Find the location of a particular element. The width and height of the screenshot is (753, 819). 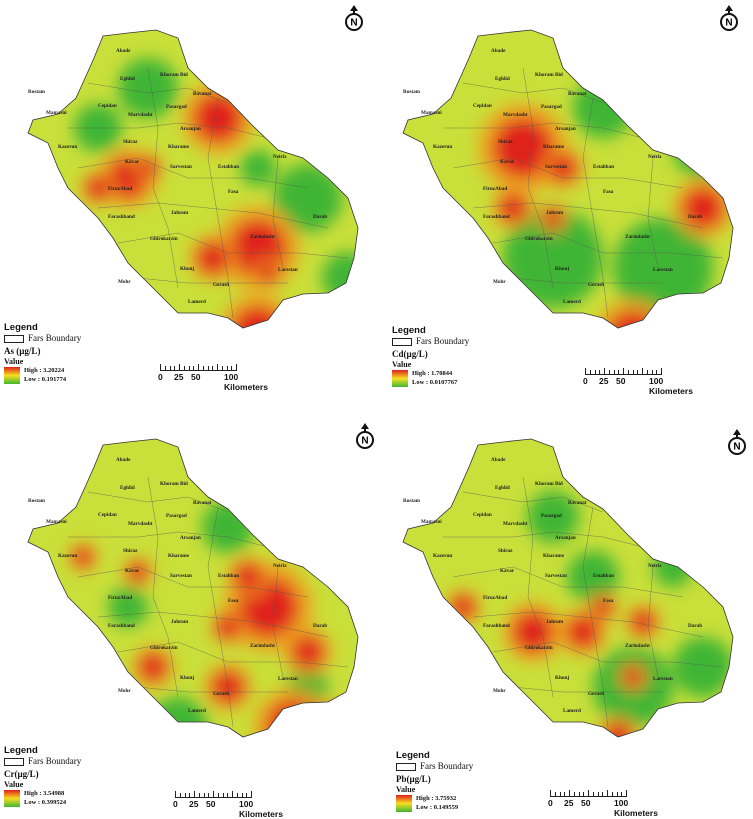

city-label: Kavar is located at coordinates (507, 162).